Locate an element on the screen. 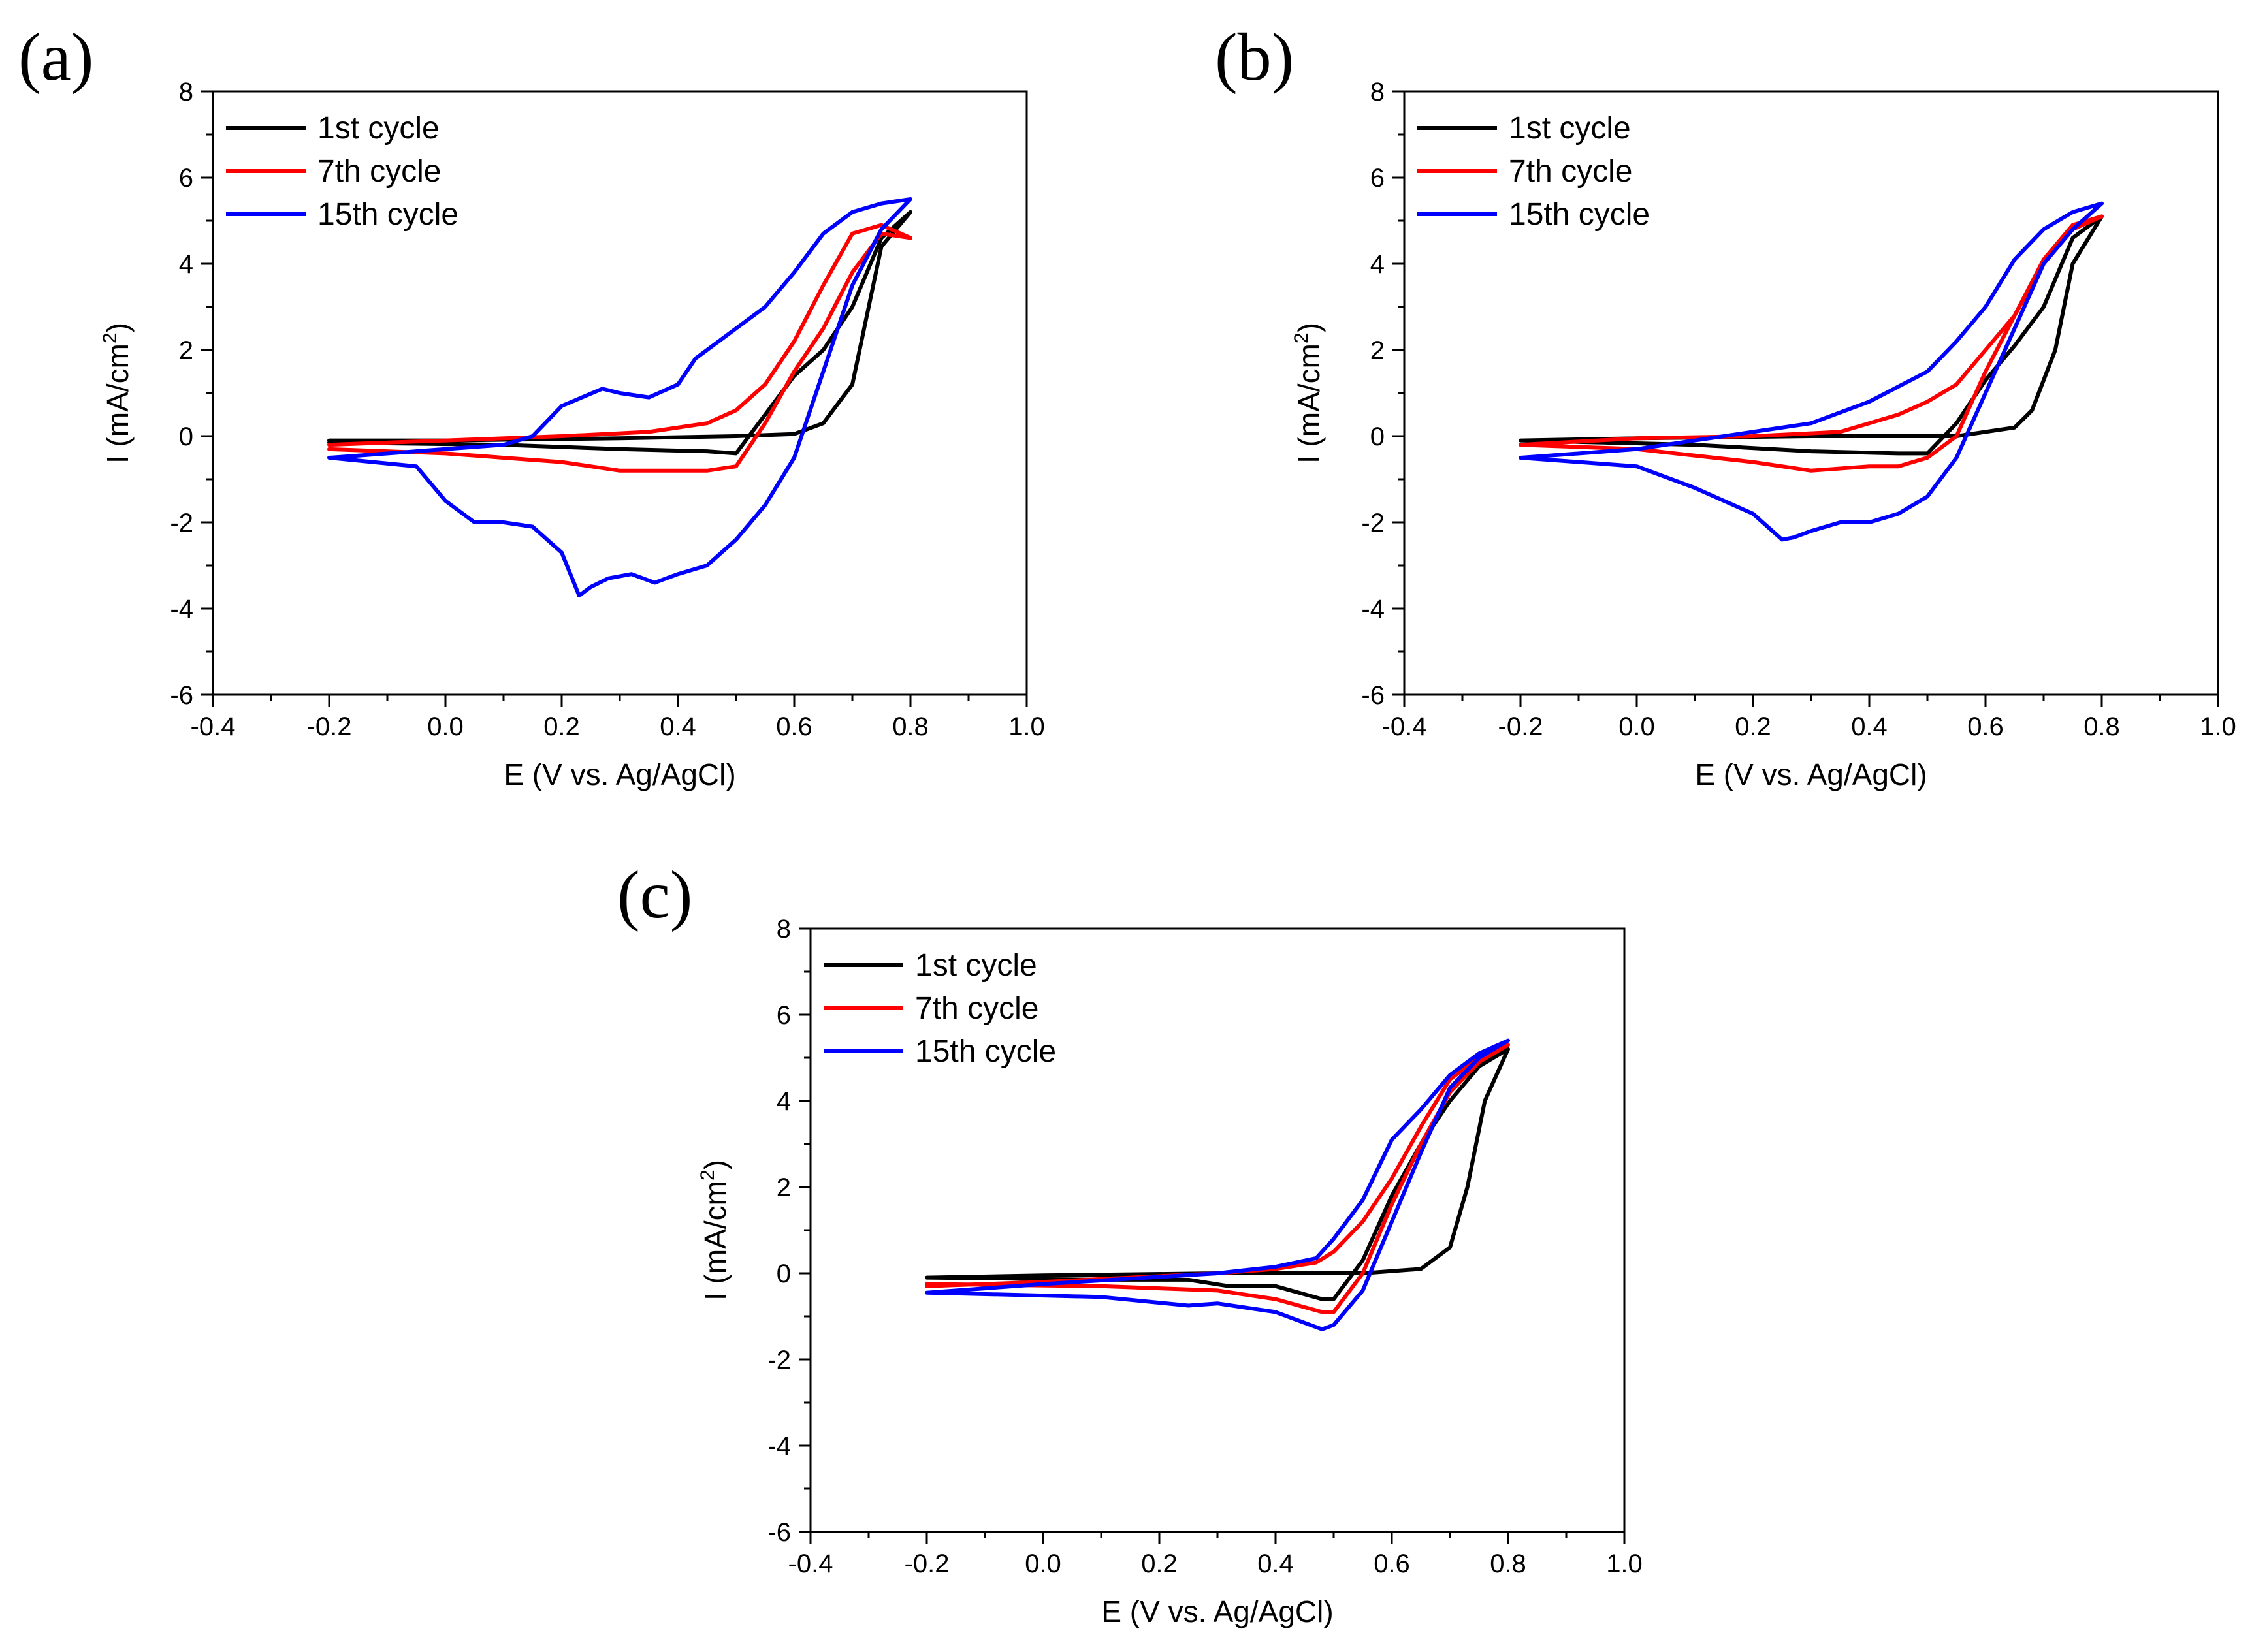  panel-label: (b) is located at coordinates (1254, 57).